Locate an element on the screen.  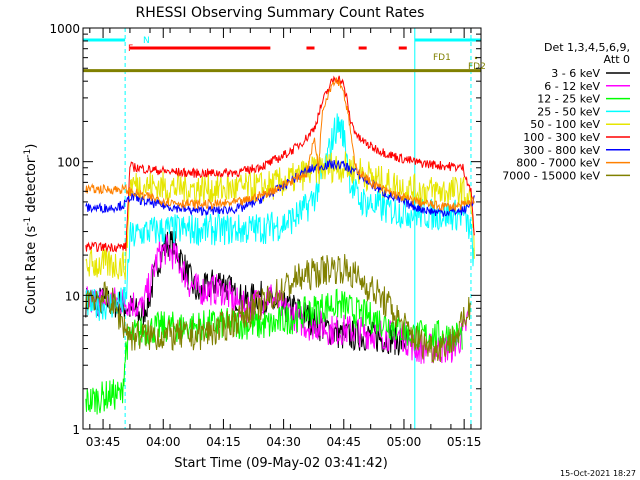
y-axis-label-mid: detector is located at coordinates (31, 187).